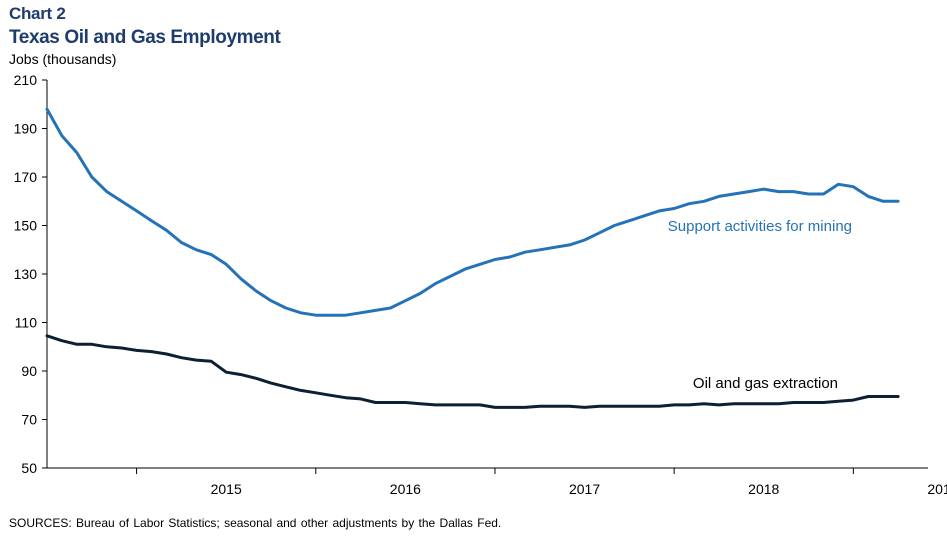  What do you see at coordinates (226, 489) in the screenshot?
I see `x-tick-label: 2015` at bounding box center [226, 489].